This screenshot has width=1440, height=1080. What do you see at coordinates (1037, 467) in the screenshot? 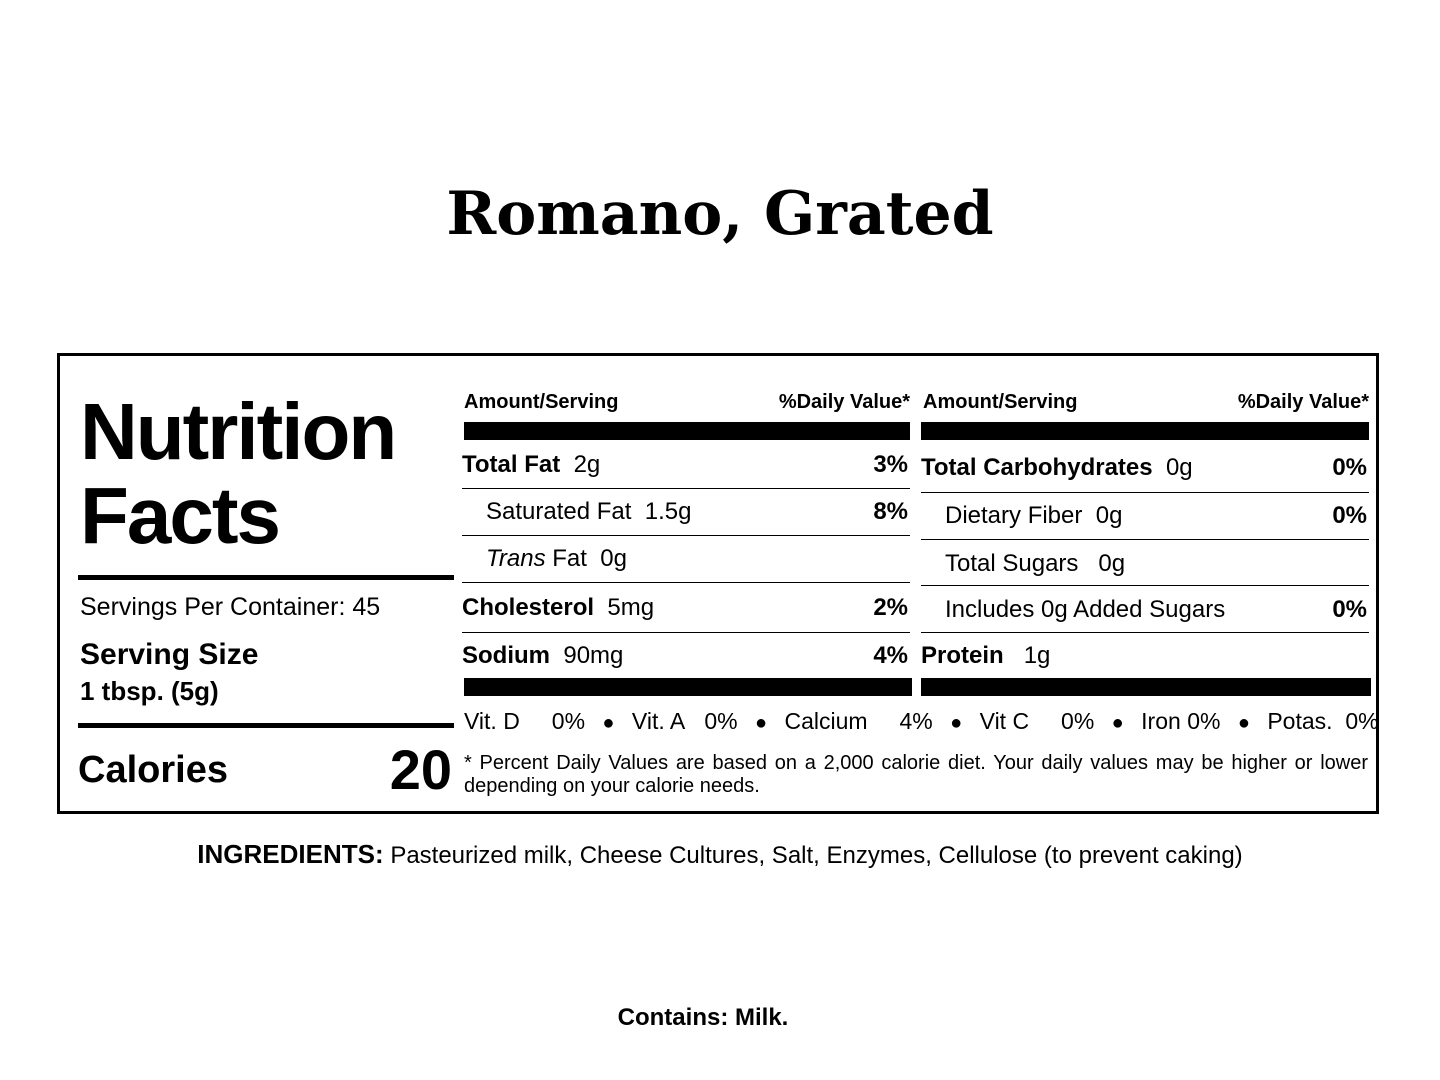
I see `nutrient-name: Total Carbohydrates` at bounding box center [1037, 467].